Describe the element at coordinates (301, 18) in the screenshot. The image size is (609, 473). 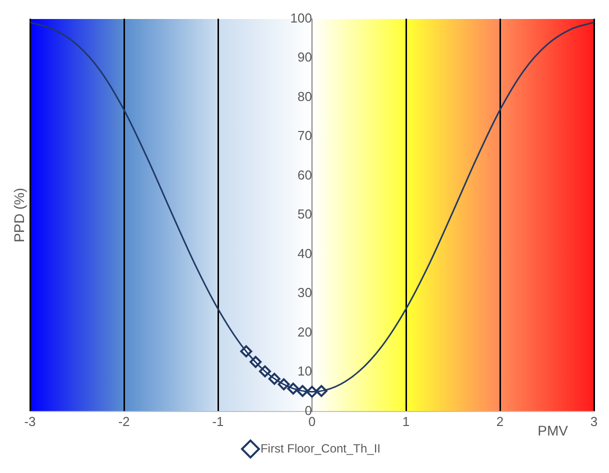
I see `y-tick-label: 100` at that location.